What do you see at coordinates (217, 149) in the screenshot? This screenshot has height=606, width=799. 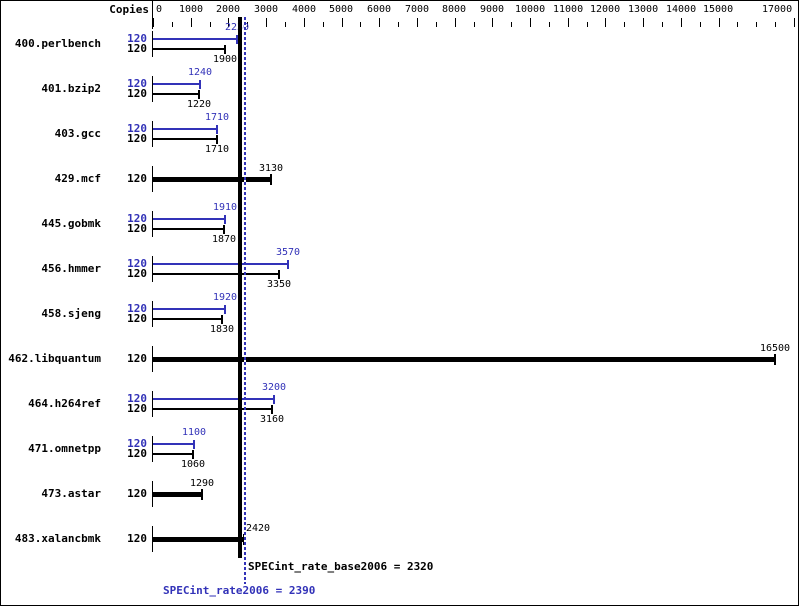 I see `base-value-label: 1710` at bounding box center [217, 149].